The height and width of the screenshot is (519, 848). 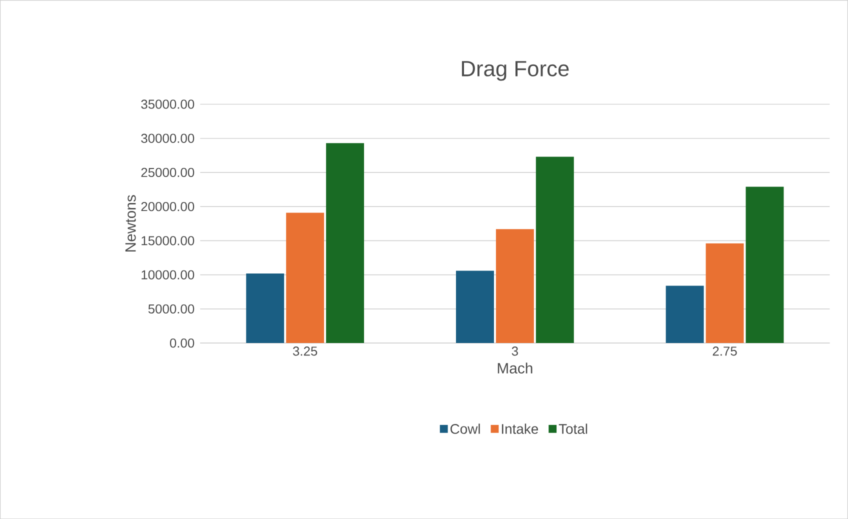 I want to click on legend-label: Intake, so click(x=520, y=429).